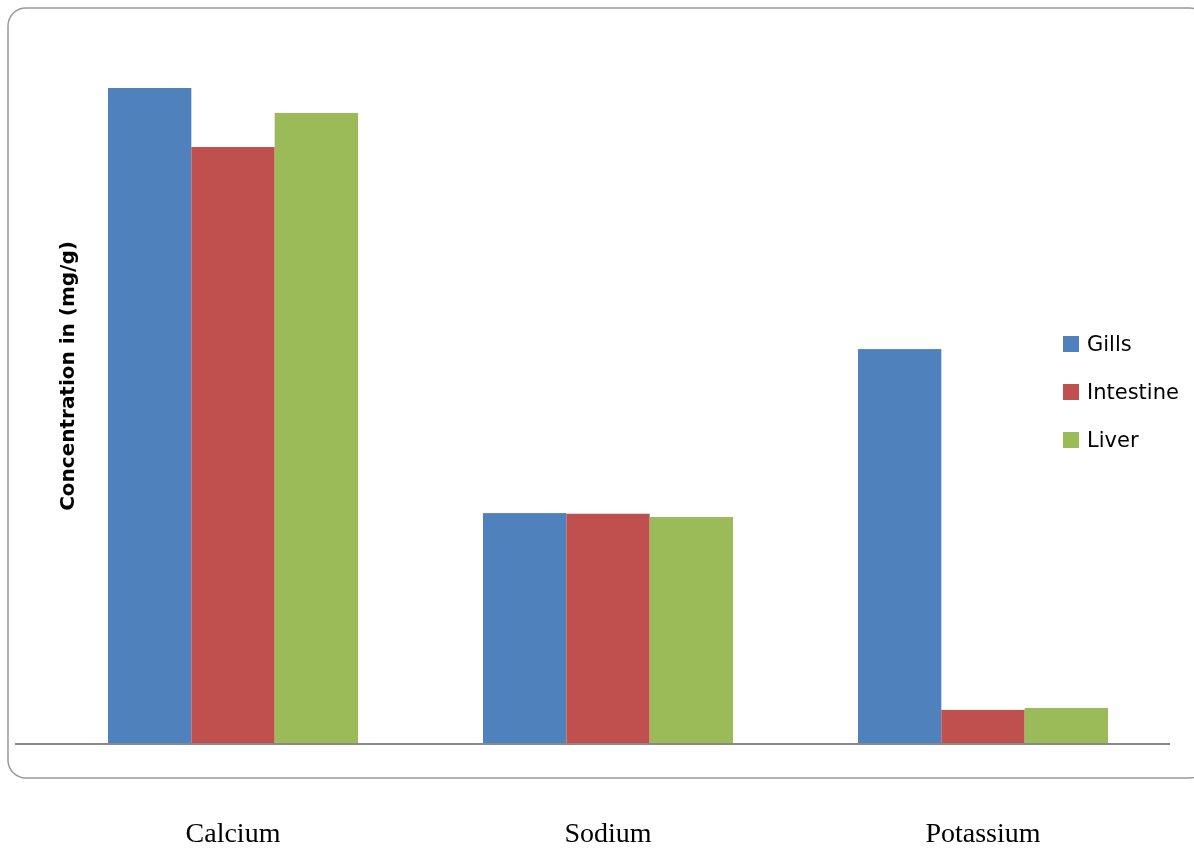 This screenshot has height=850, width=1194. Describe the element at coordinates (983, 832) in the screenshot. I see `x-tick-label: Potassium` at that location.